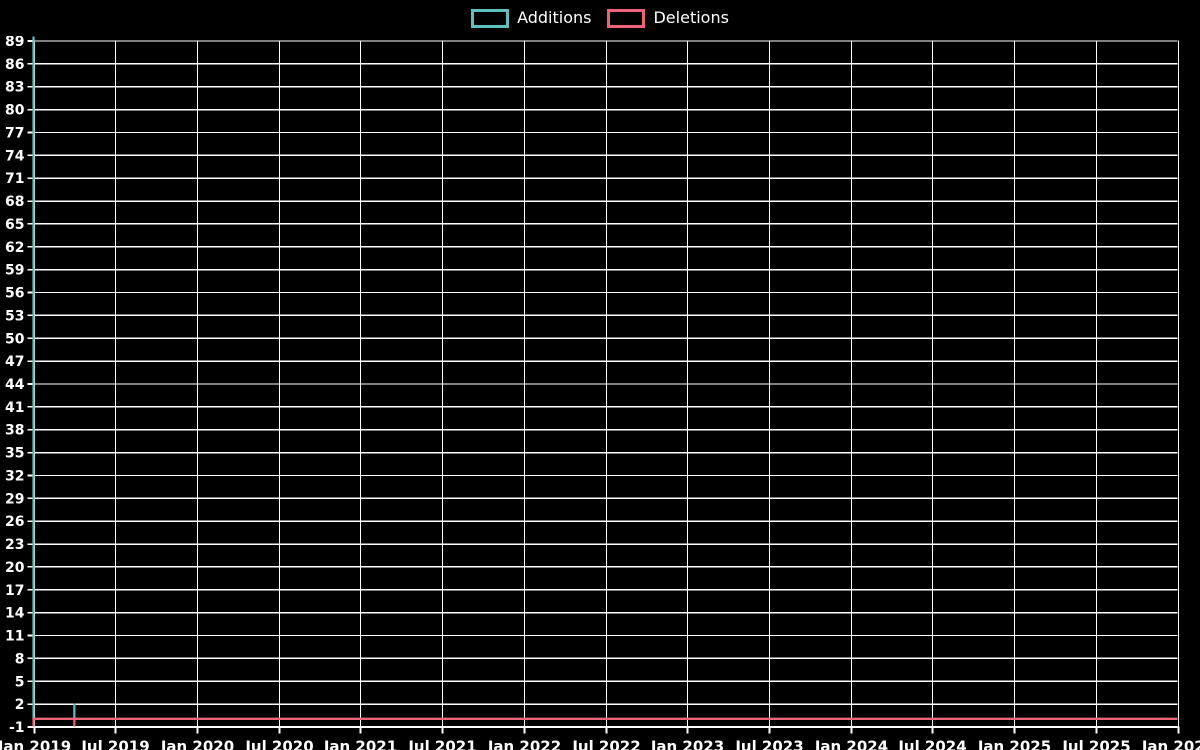 This screenshot has height=750, width=1200. I want to click on y-axis-tick-label: 80, so click(15, 111).